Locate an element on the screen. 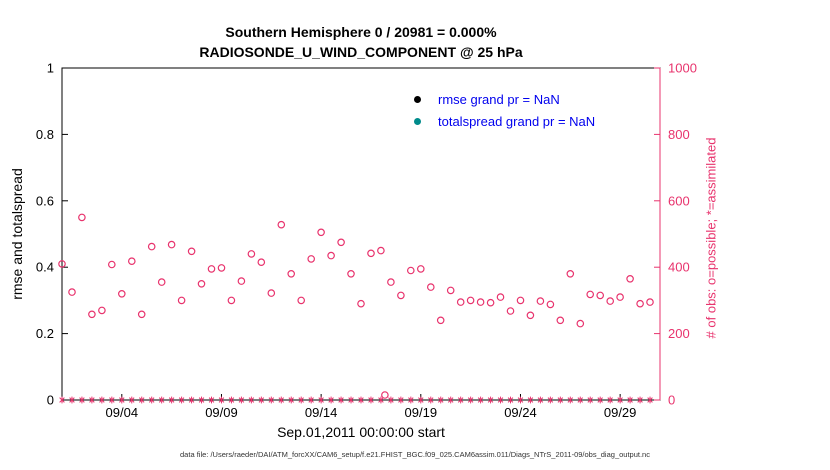 The height and width of the screenshot is (470, 830). right-tick-label: 400 is located at coordinates (679, 267).